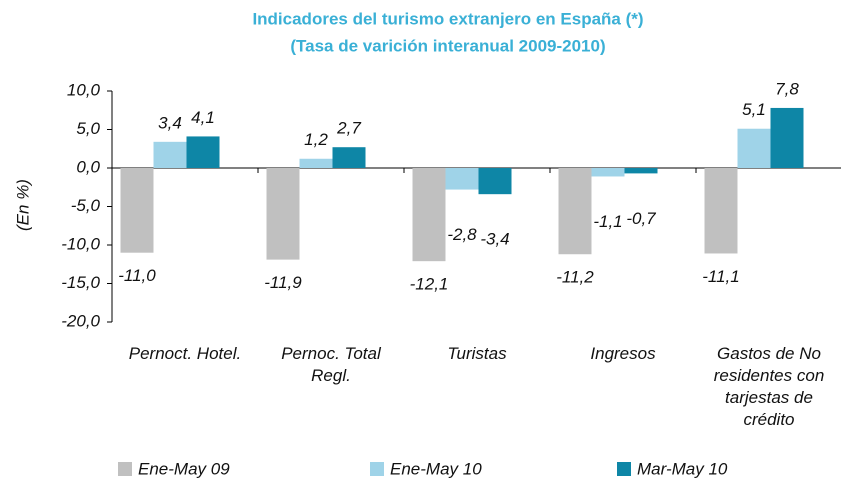 The height and width of the screenshot is (483, 841). Describe the element at coordinates (494, 239) in the screenshot. I see `data-label: -3,4` at that location.